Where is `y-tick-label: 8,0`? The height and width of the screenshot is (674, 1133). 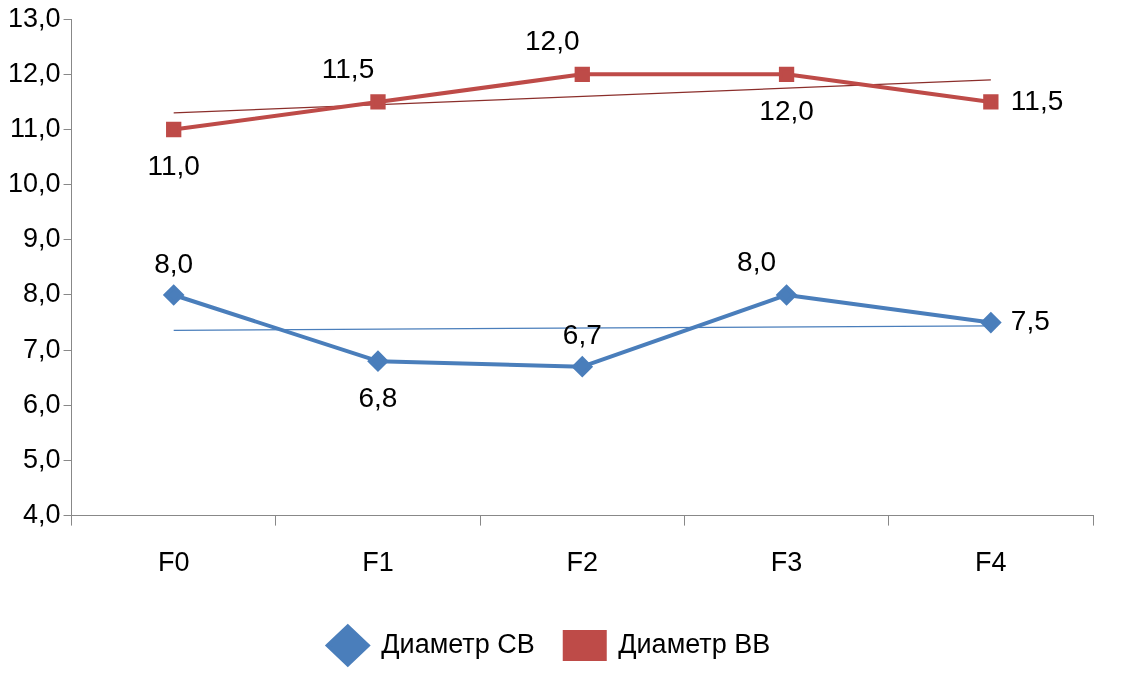
y-tick-label: 8,0 is located at coordinates (42, 293).